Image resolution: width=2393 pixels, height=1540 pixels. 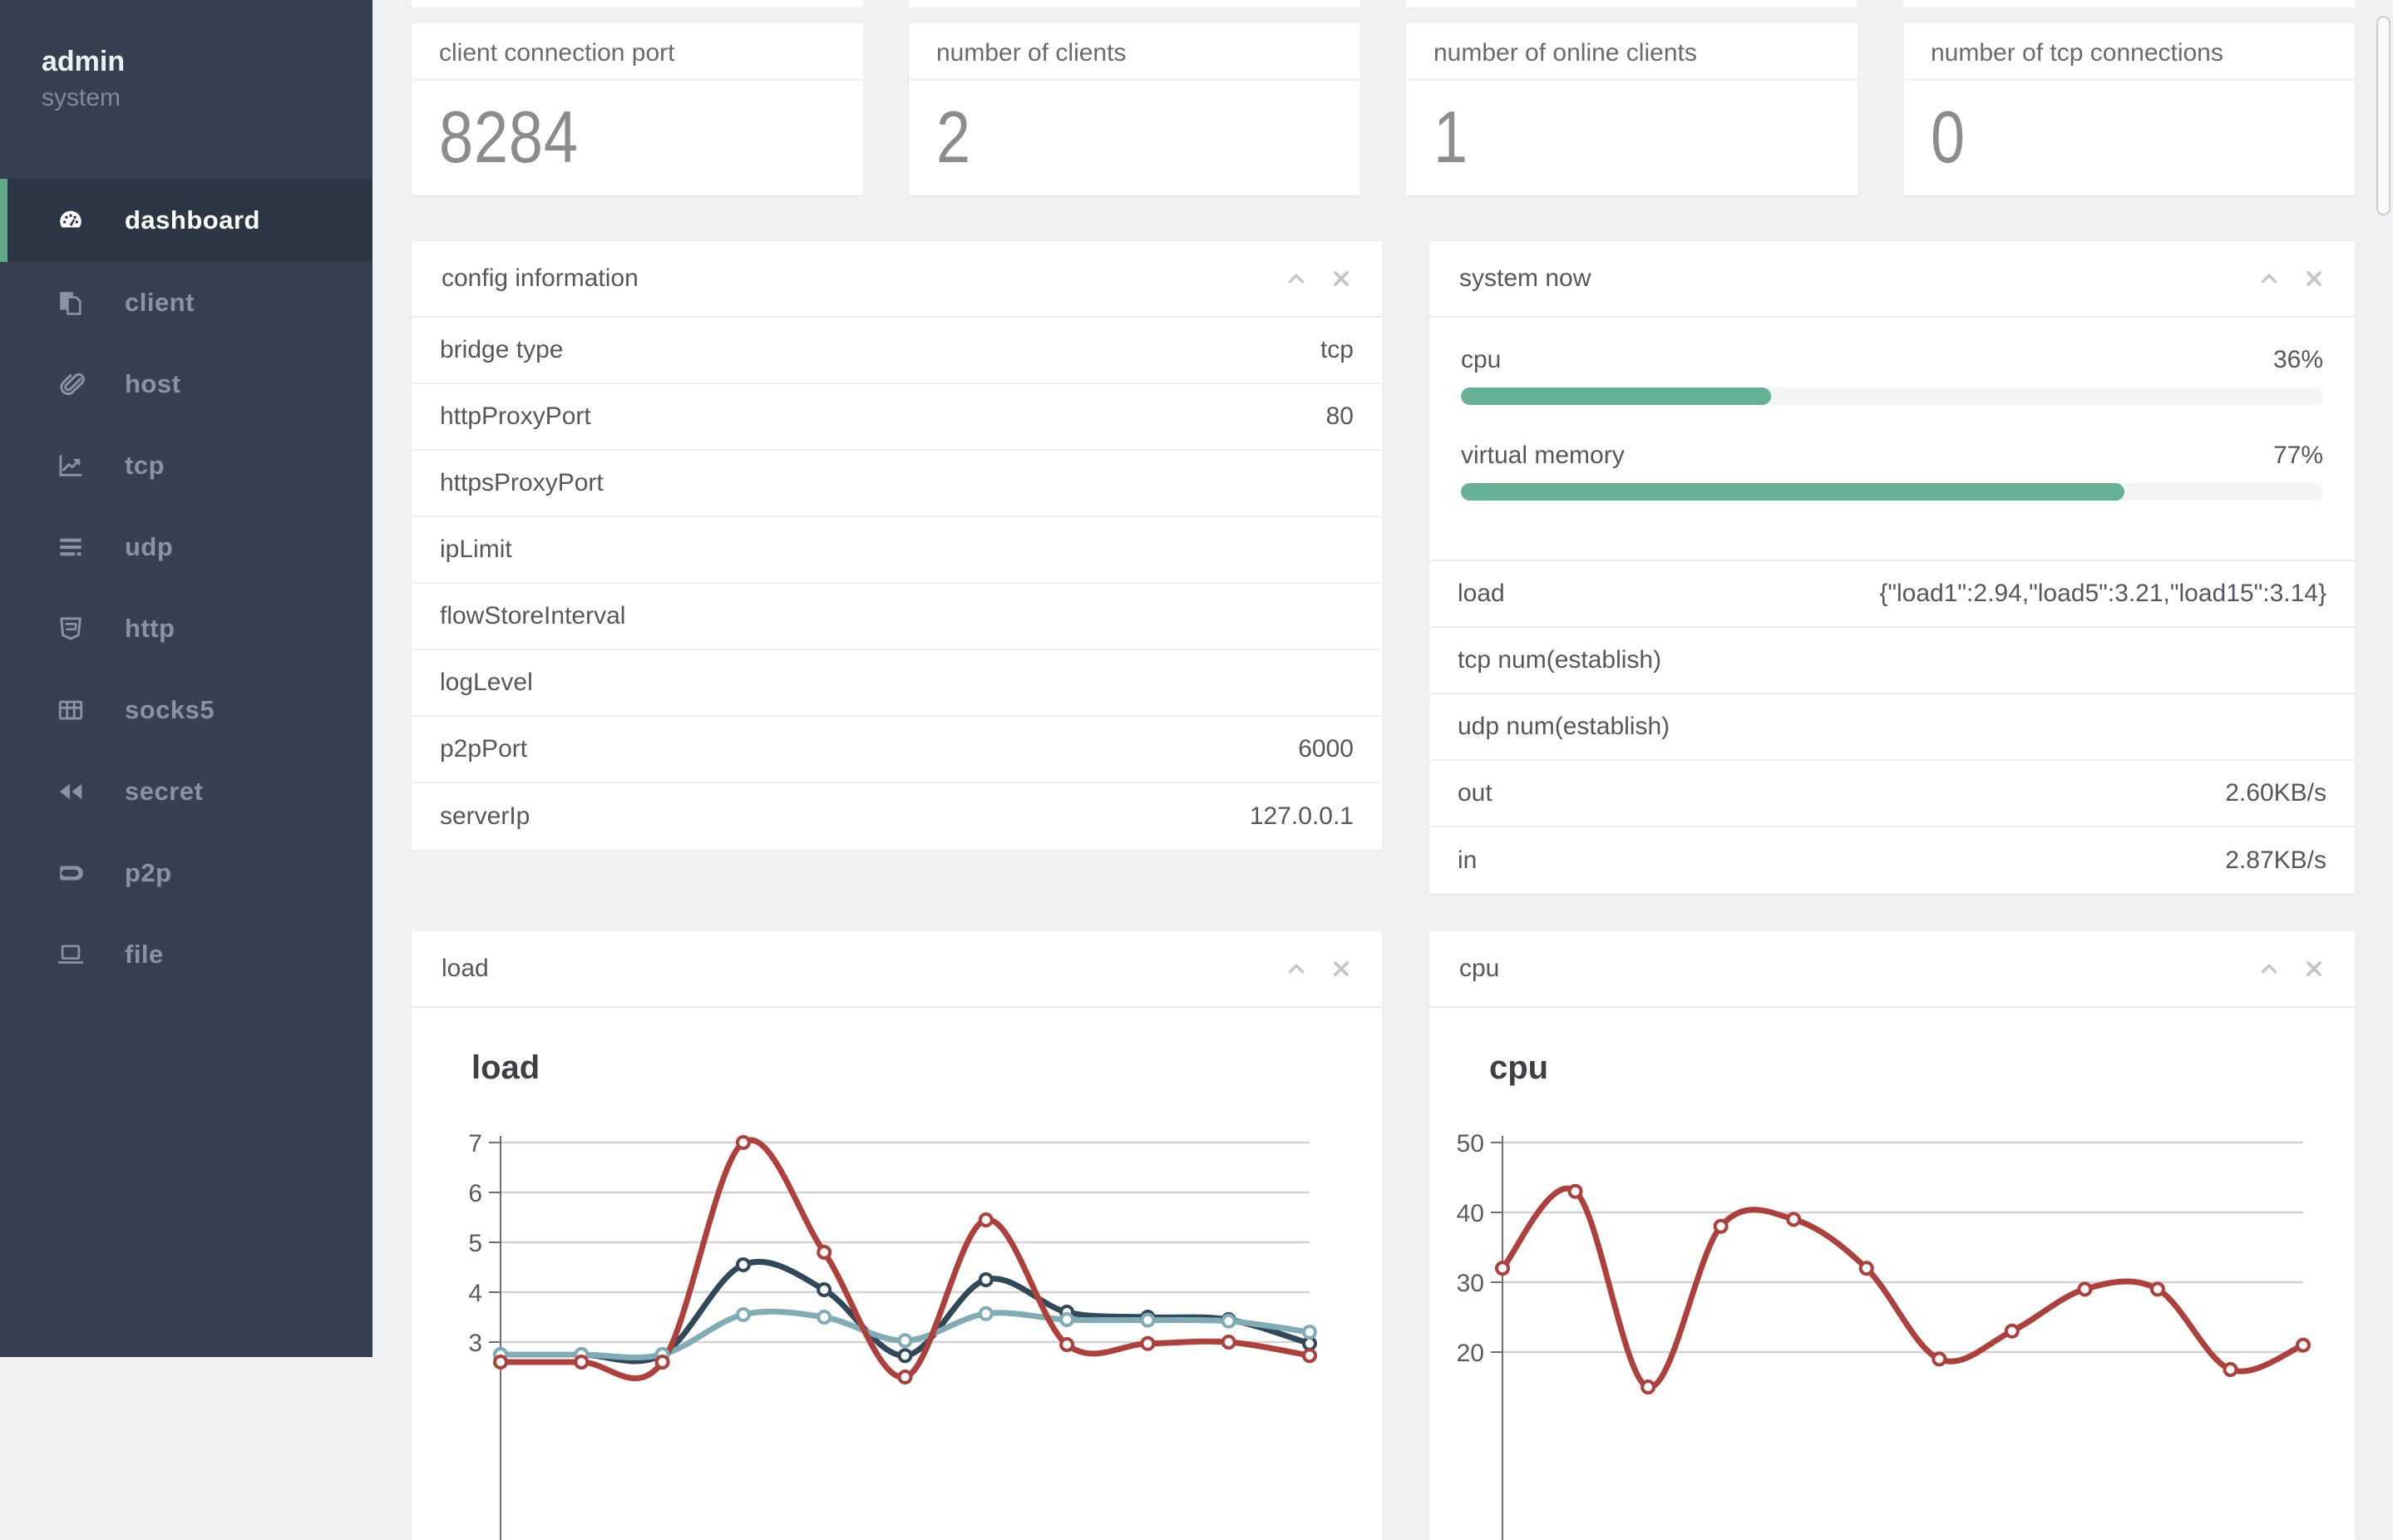 What do you see at coordinates (145, 466) in the screenshot?
I see `sidebar-item-label: tcp` at bounding box center [145, 466].